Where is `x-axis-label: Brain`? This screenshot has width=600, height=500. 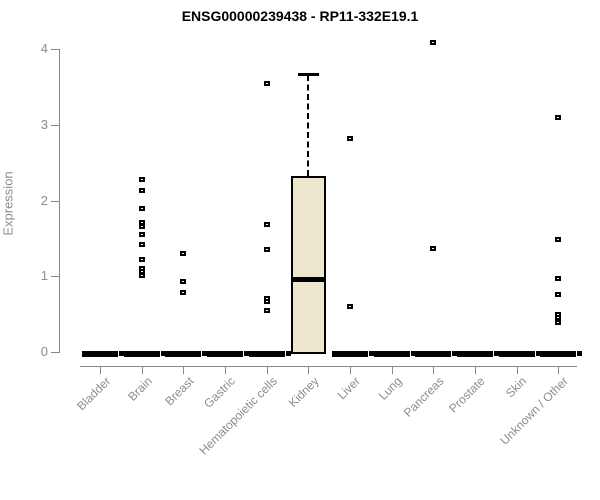 x-axis-label: Brain is located at coordinates (139, 389).